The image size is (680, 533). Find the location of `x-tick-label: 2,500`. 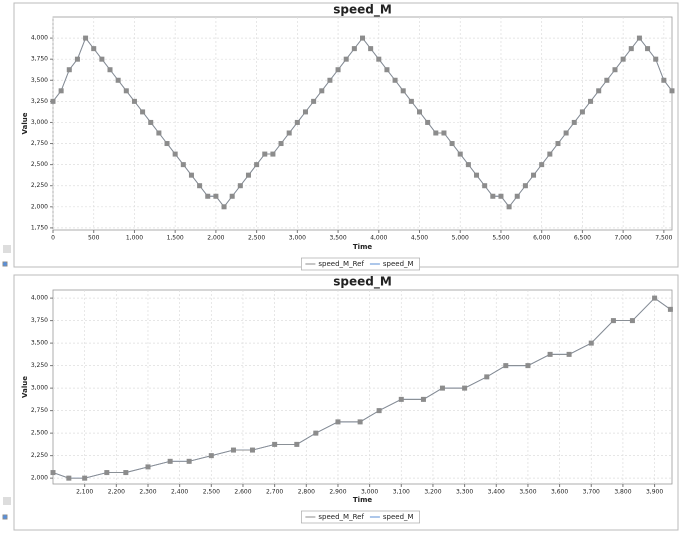

x-tick-label: 2,500 is located at coordinates (211, 492).